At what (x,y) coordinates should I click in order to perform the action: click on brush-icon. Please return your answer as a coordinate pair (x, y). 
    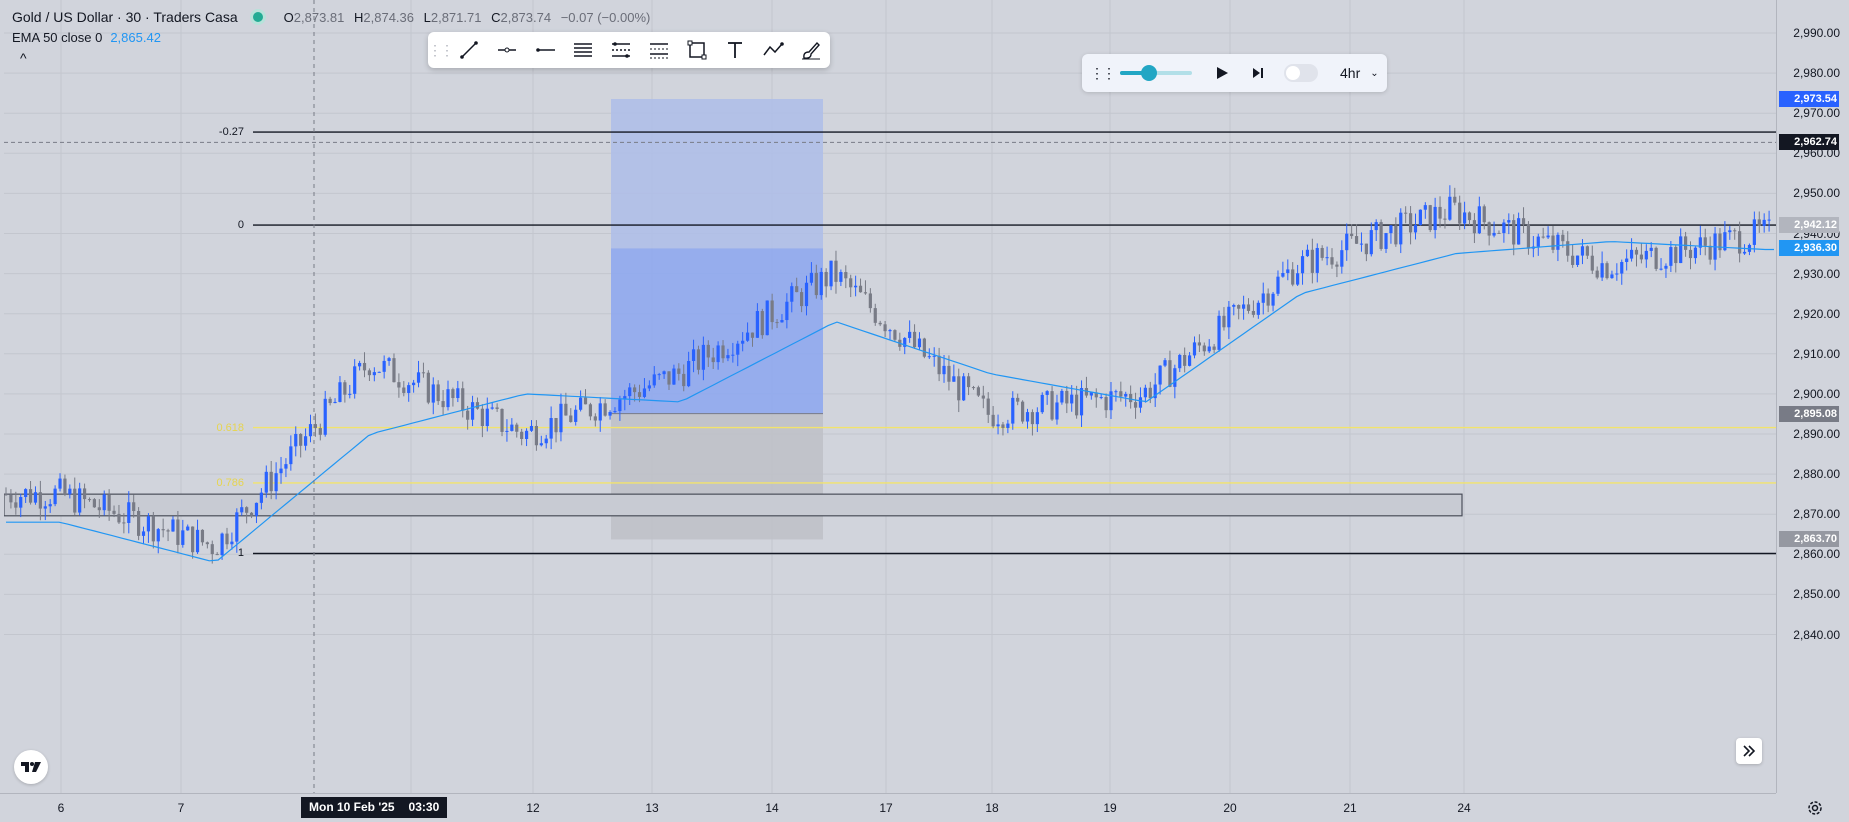
    Looking at the image, I should click on (811, 50).